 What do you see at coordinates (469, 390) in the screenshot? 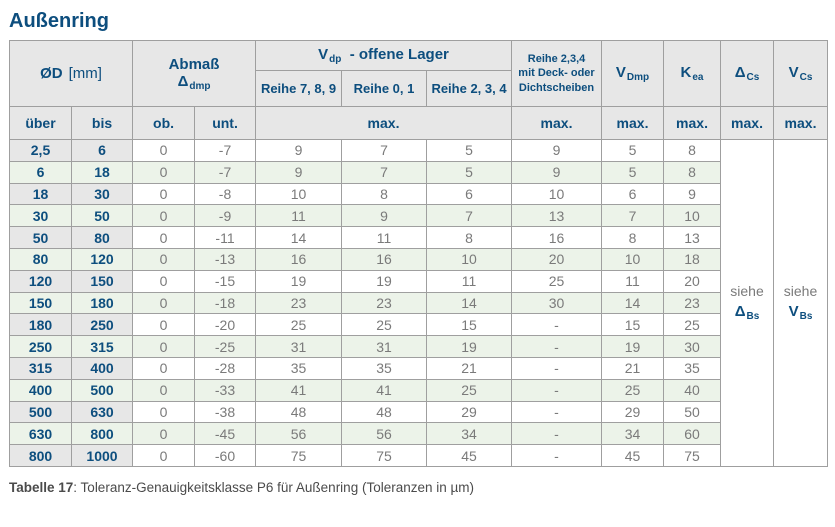
I see `cell-r234: 25` at bounding box center [469, 390].